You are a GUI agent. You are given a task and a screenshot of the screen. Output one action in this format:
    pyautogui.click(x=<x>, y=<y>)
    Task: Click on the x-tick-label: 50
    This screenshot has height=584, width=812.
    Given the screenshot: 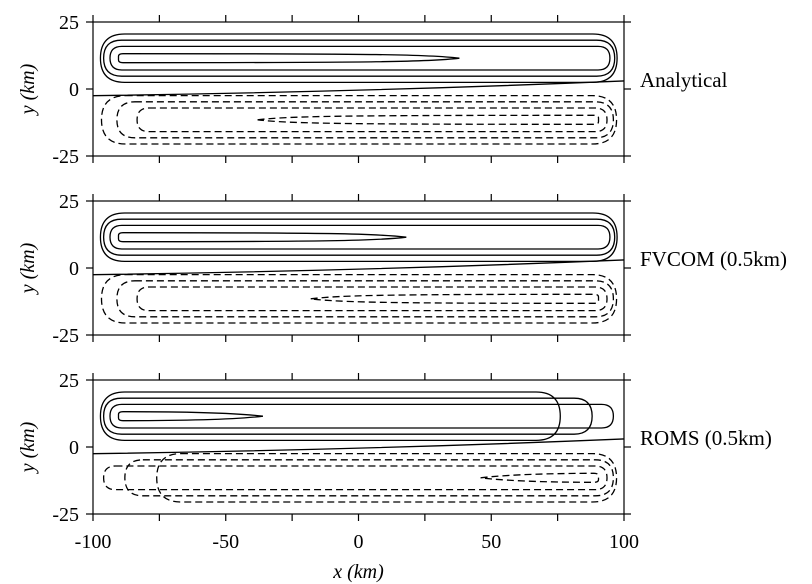 What is the action you would take?
    pyautogui.click(x=491, y=542)
    